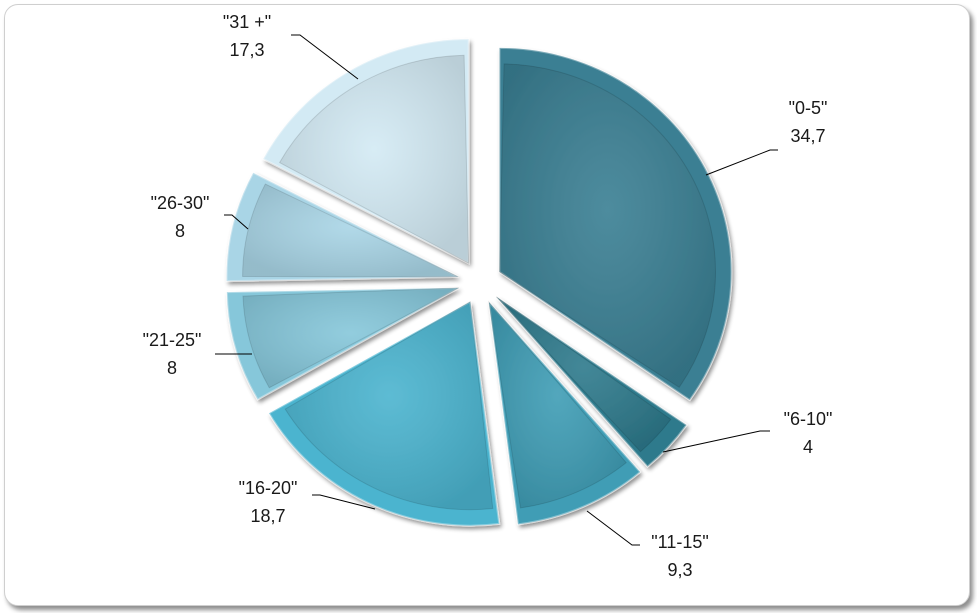 The height and width of the screenshot is (613, 977). Describe the element at coordinates (267, 516) in the screenshot. I see `slice-value-label: 18,7` at that location.